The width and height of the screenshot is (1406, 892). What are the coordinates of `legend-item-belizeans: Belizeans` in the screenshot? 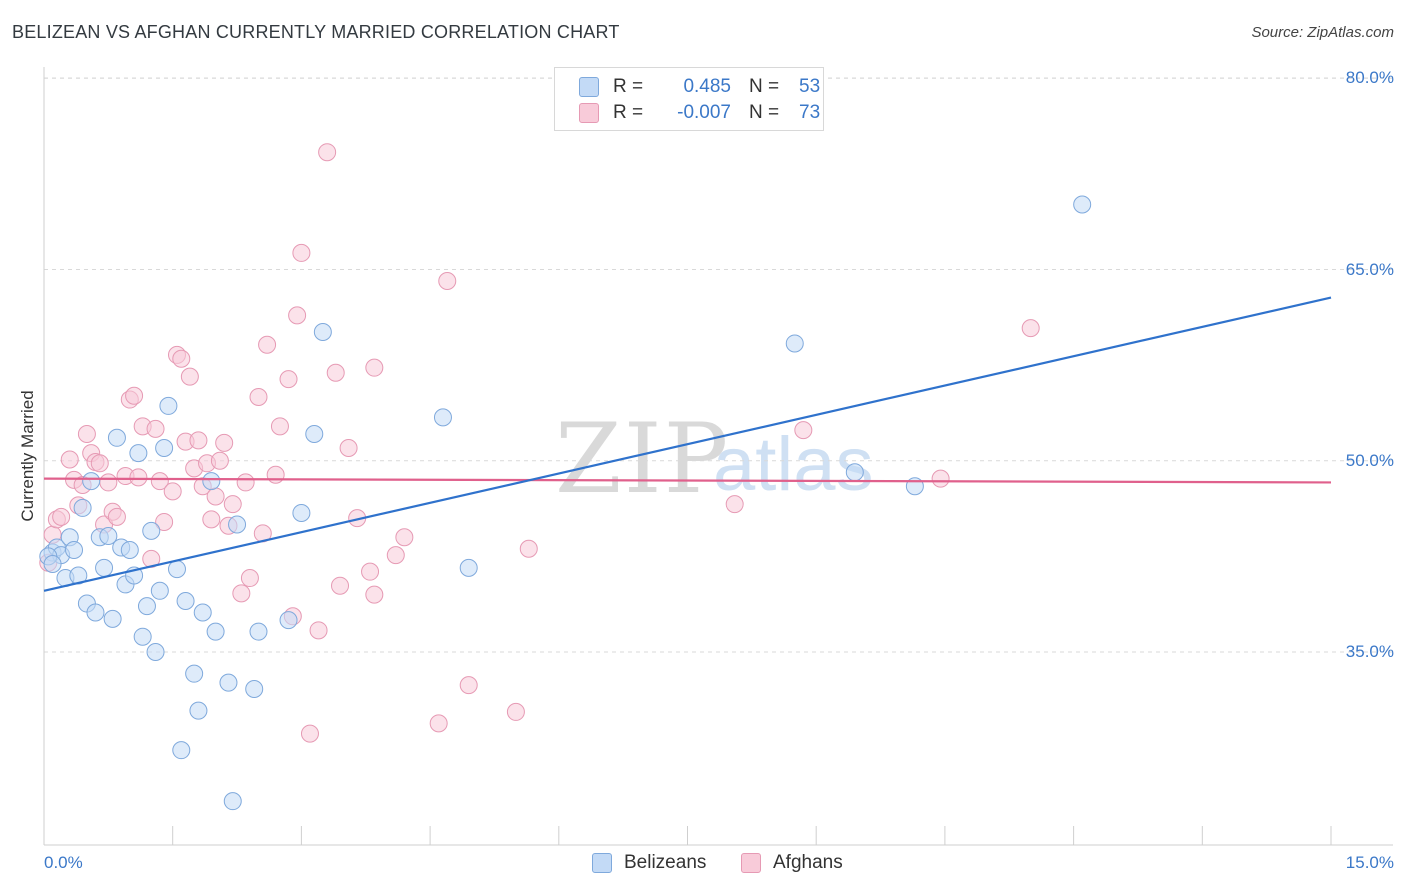 It's located at (649, 863).